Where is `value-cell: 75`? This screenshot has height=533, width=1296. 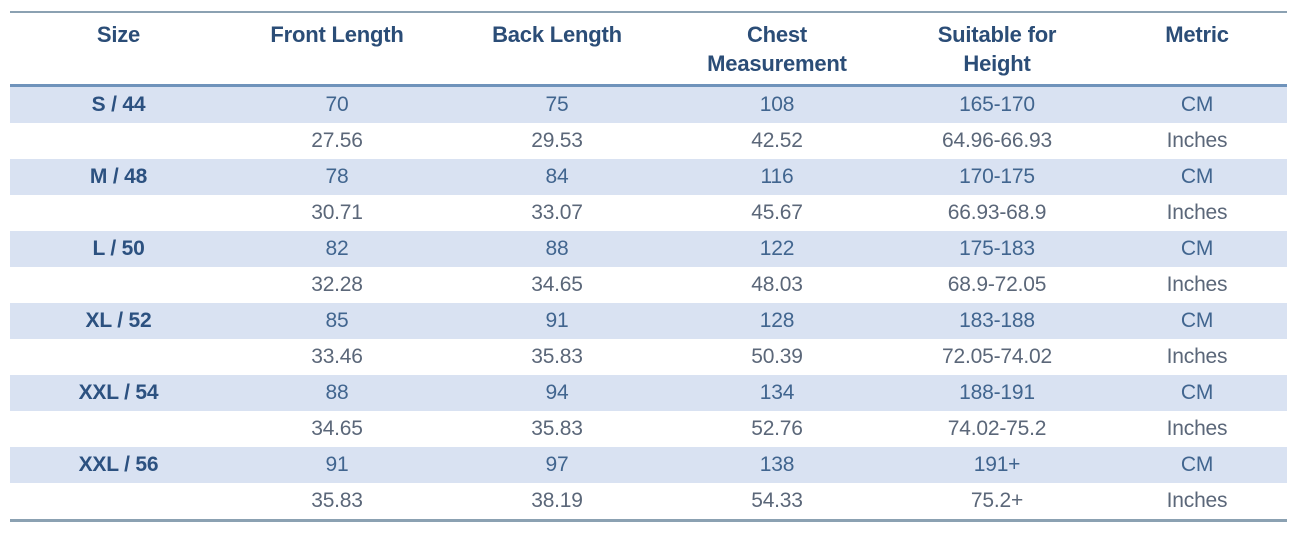 value-cell: 75 is located at coordinates (557, 105).